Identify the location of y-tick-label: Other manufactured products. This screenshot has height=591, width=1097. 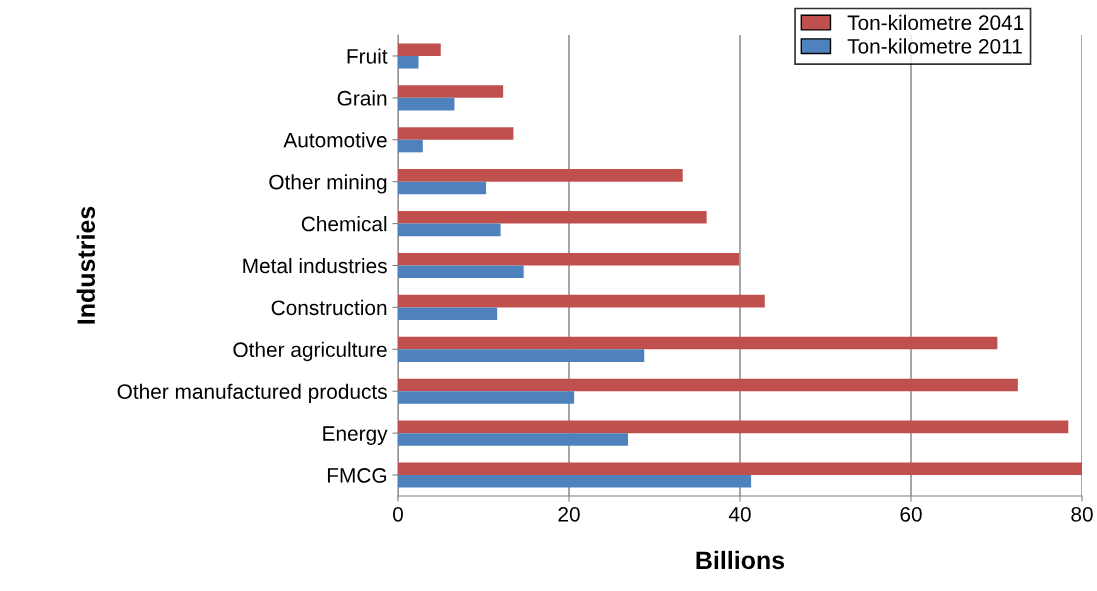
(252, 393).